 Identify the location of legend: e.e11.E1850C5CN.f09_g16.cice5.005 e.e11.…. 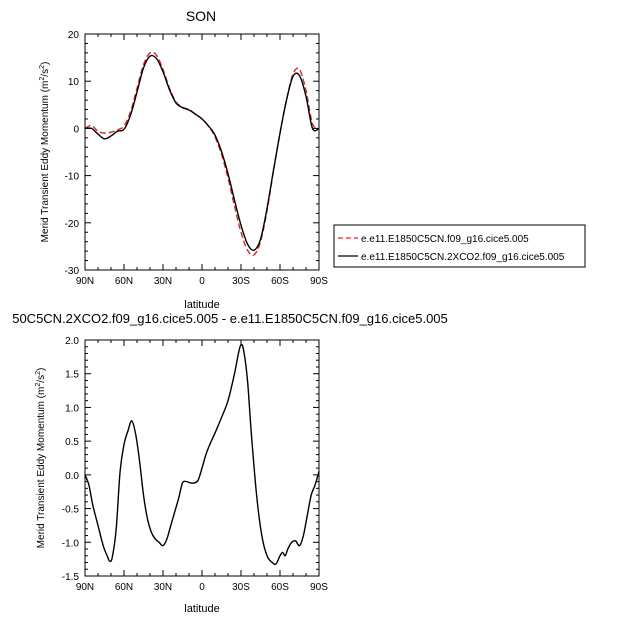
(459, 246).